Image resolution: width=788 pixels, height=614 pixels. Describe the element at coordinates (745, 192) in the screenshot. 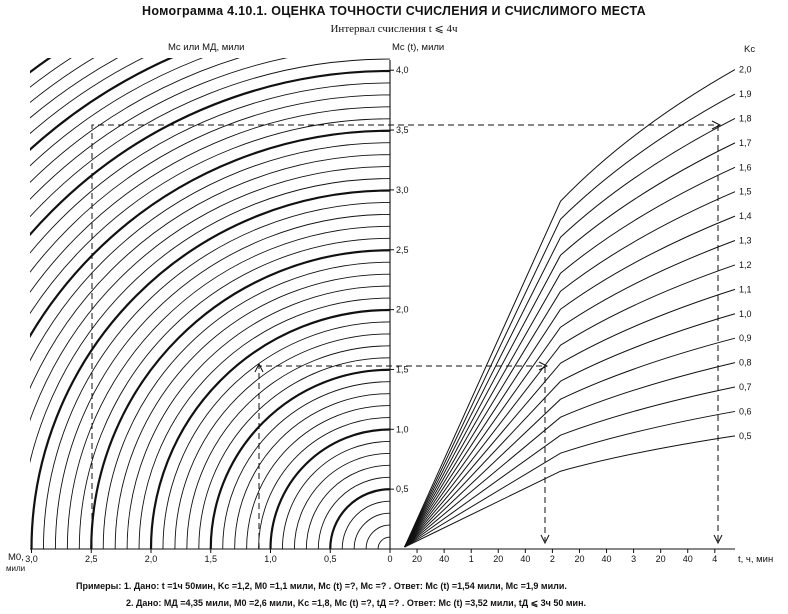

I see `k-curve-label: 1,5` at that location.